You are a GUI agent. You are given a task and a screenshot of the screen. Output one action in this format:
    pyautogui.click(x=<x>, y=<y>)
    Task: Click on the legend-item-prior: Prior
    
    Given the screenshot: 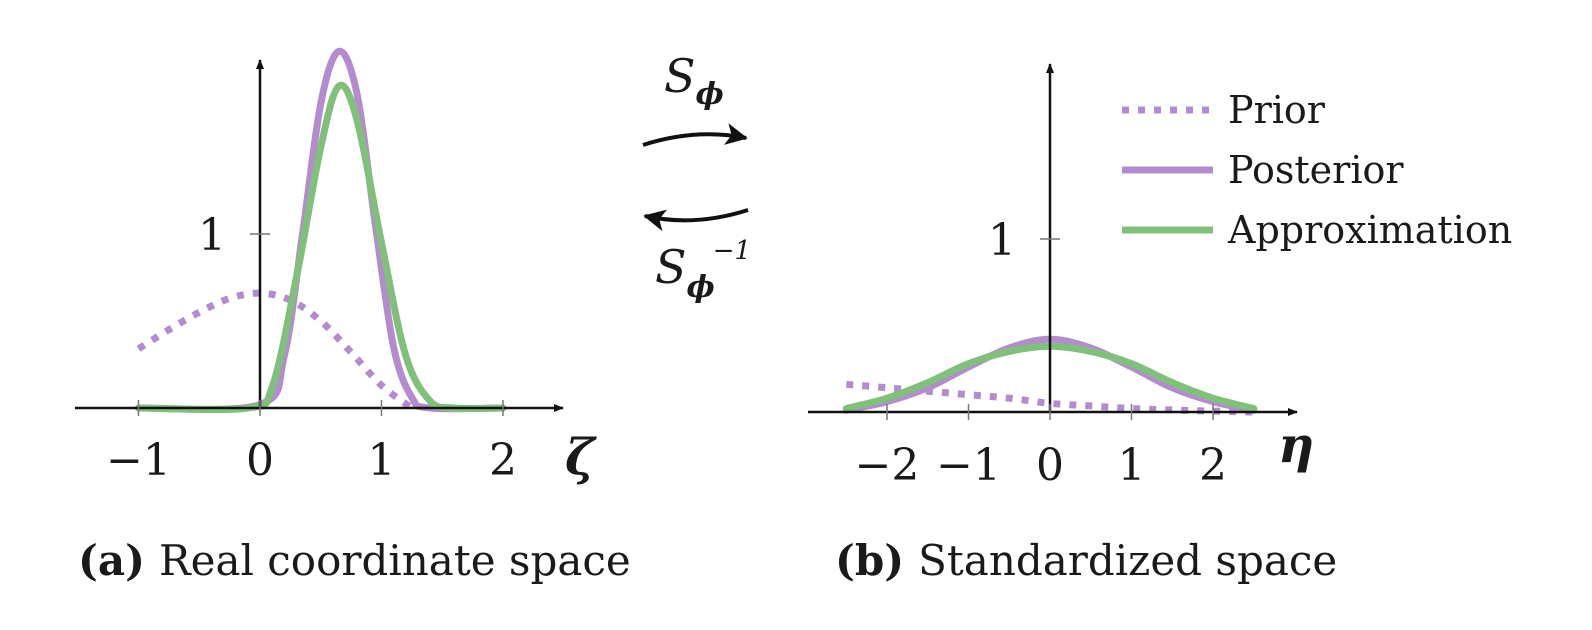 What is the action you would take?
    pyautogui.click(x=1224, y=110)
    